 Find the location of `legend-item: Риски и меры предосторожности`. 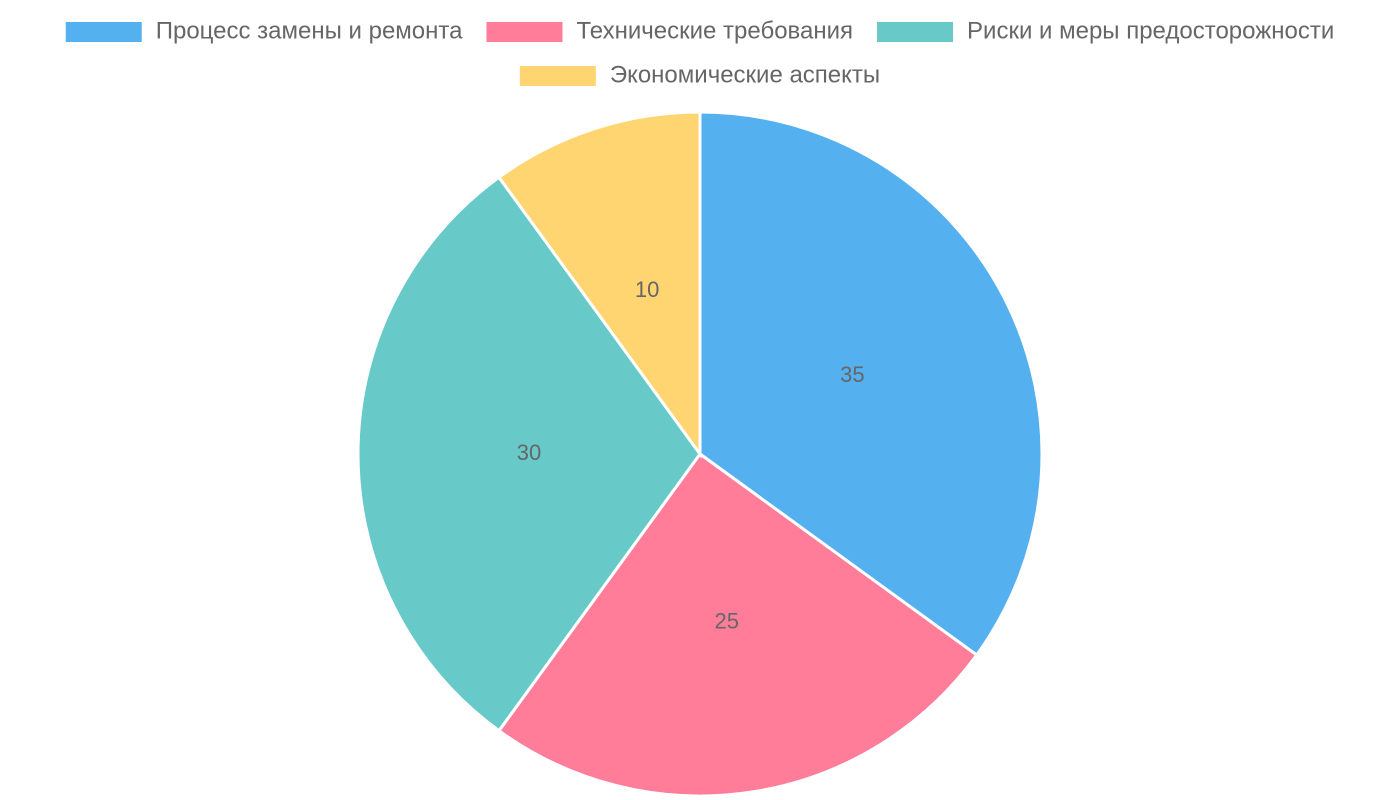

legend-item: Риски и меры предосторожности is located at coordinates (1105, 30).